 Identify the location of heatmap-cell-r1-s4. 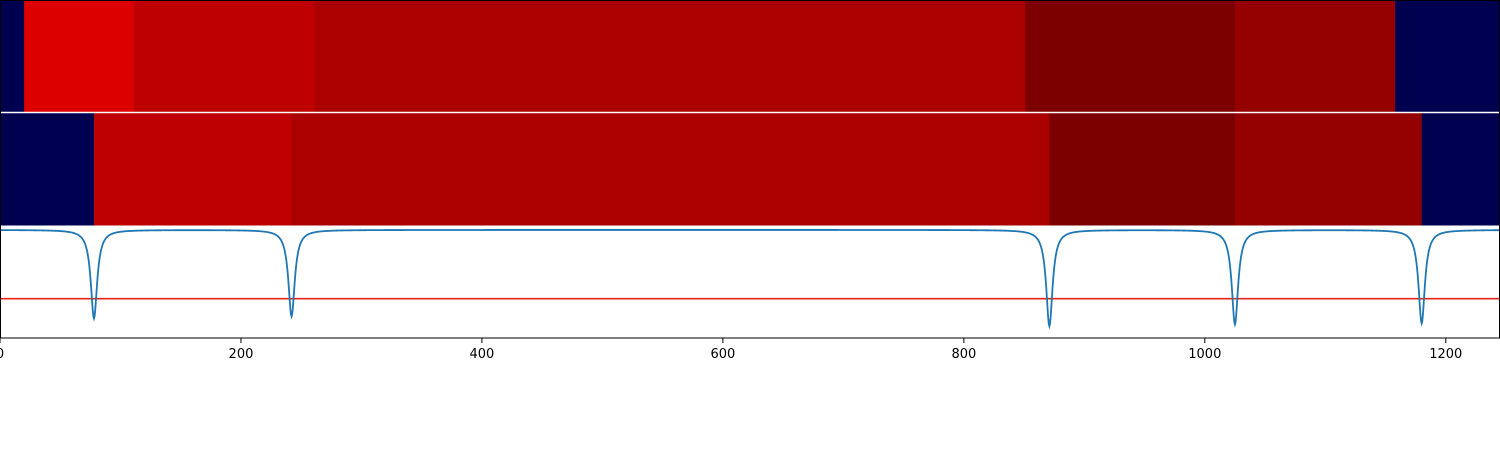
(670, 56).